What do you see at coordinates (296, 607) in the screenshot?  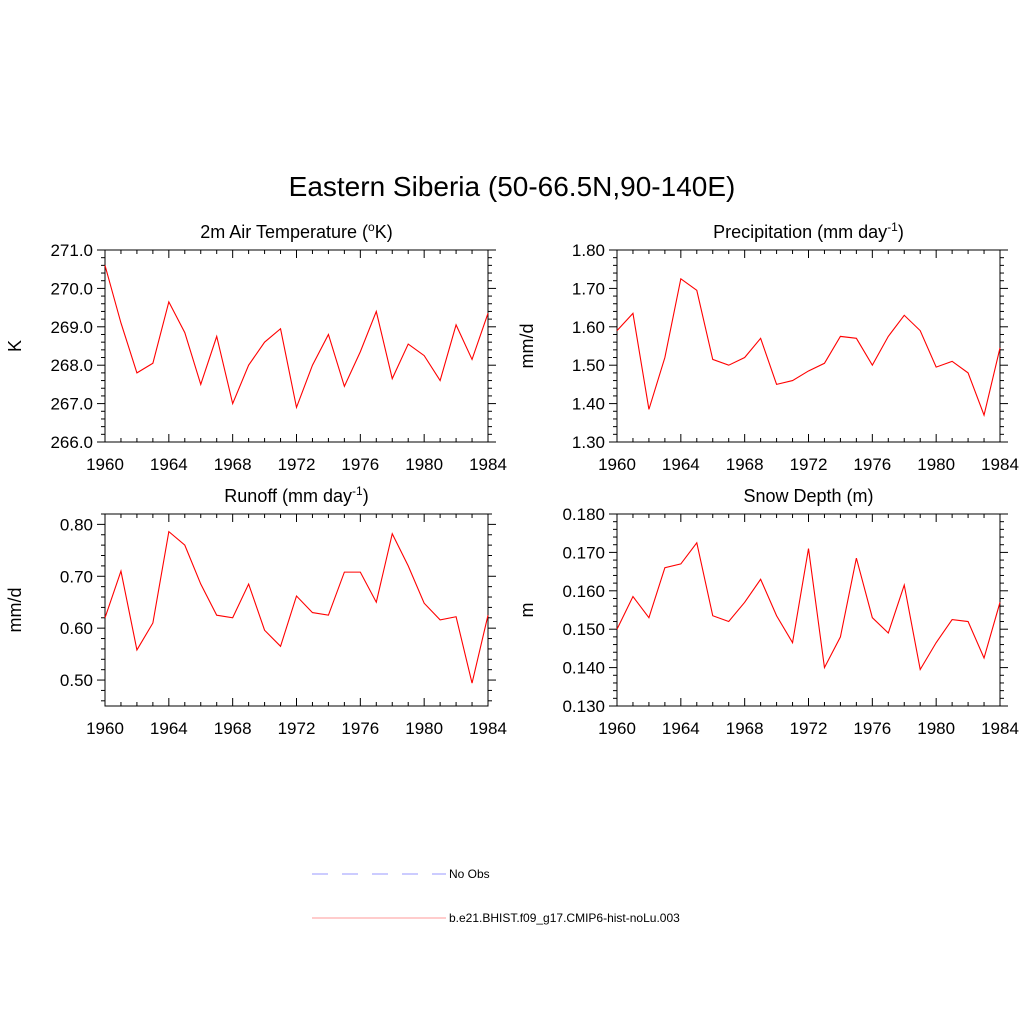 I see `series-line-runoff` at bounding box center [296, 607].